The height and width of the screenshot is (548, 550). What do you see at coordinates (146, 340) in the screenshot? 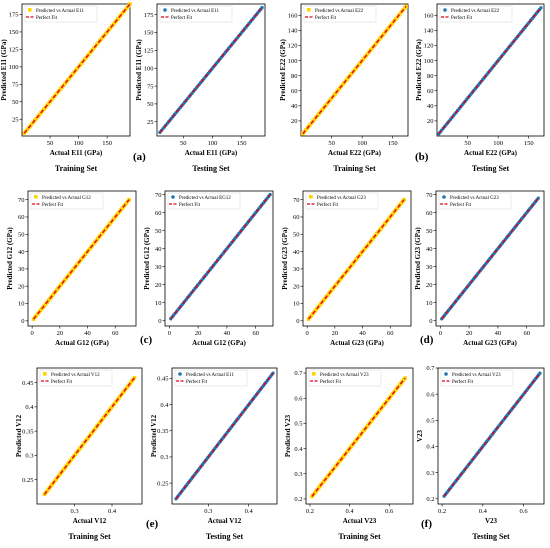
I see `panel-label: (c)` at bounding box center [146, 340].